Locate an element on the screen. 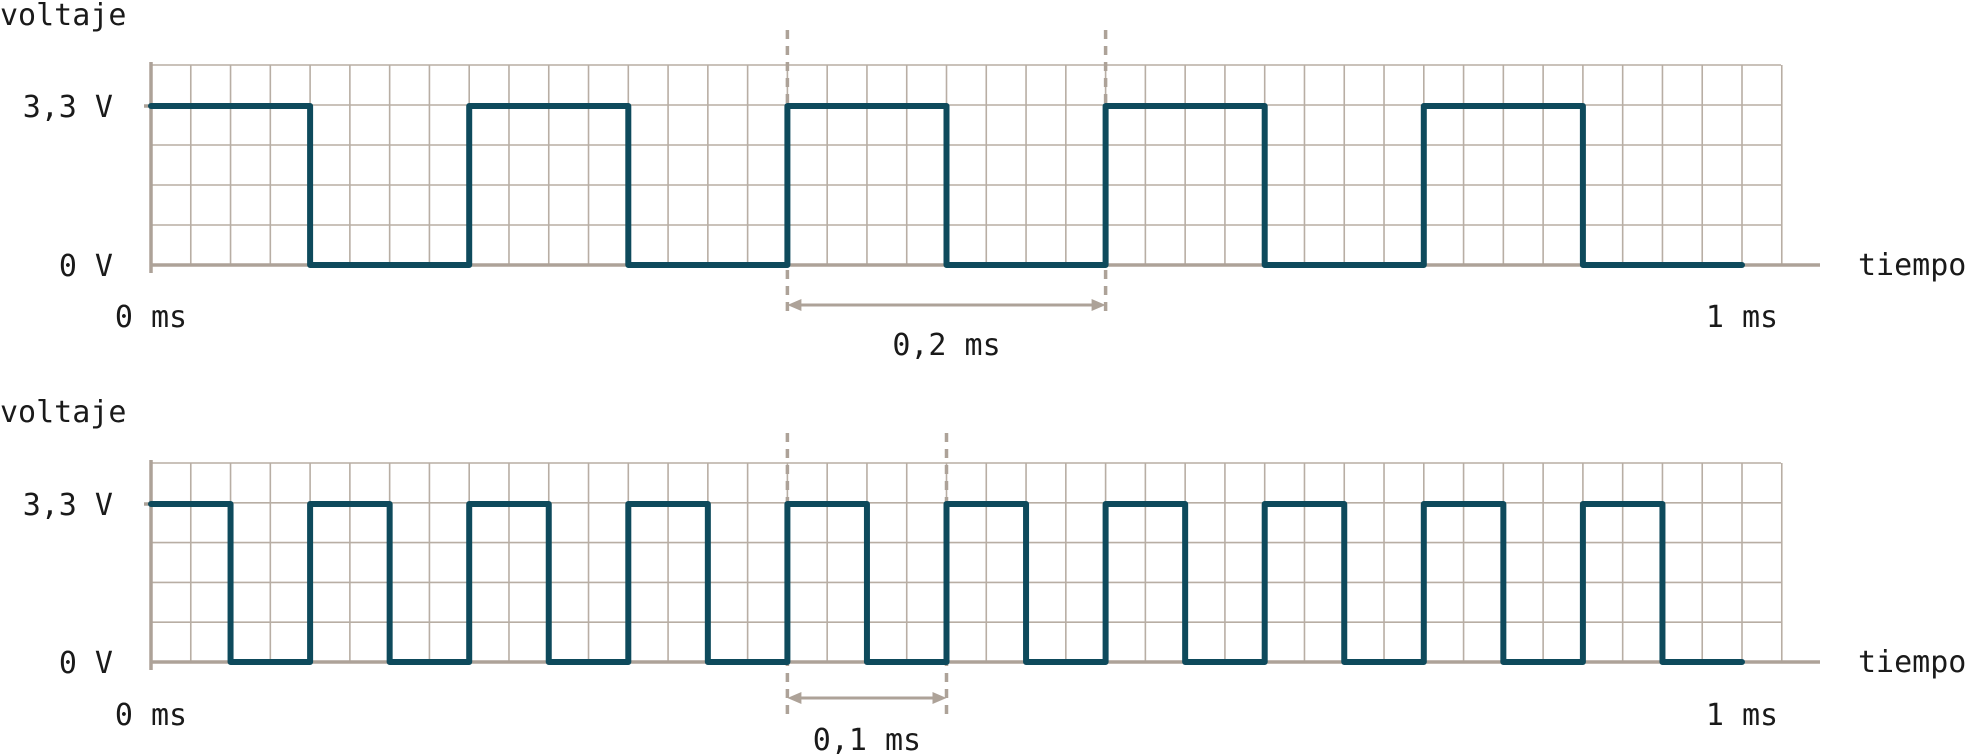 The image size is (1979, 755). period-label: 0,1 ms is located at coordinates (867, 739).